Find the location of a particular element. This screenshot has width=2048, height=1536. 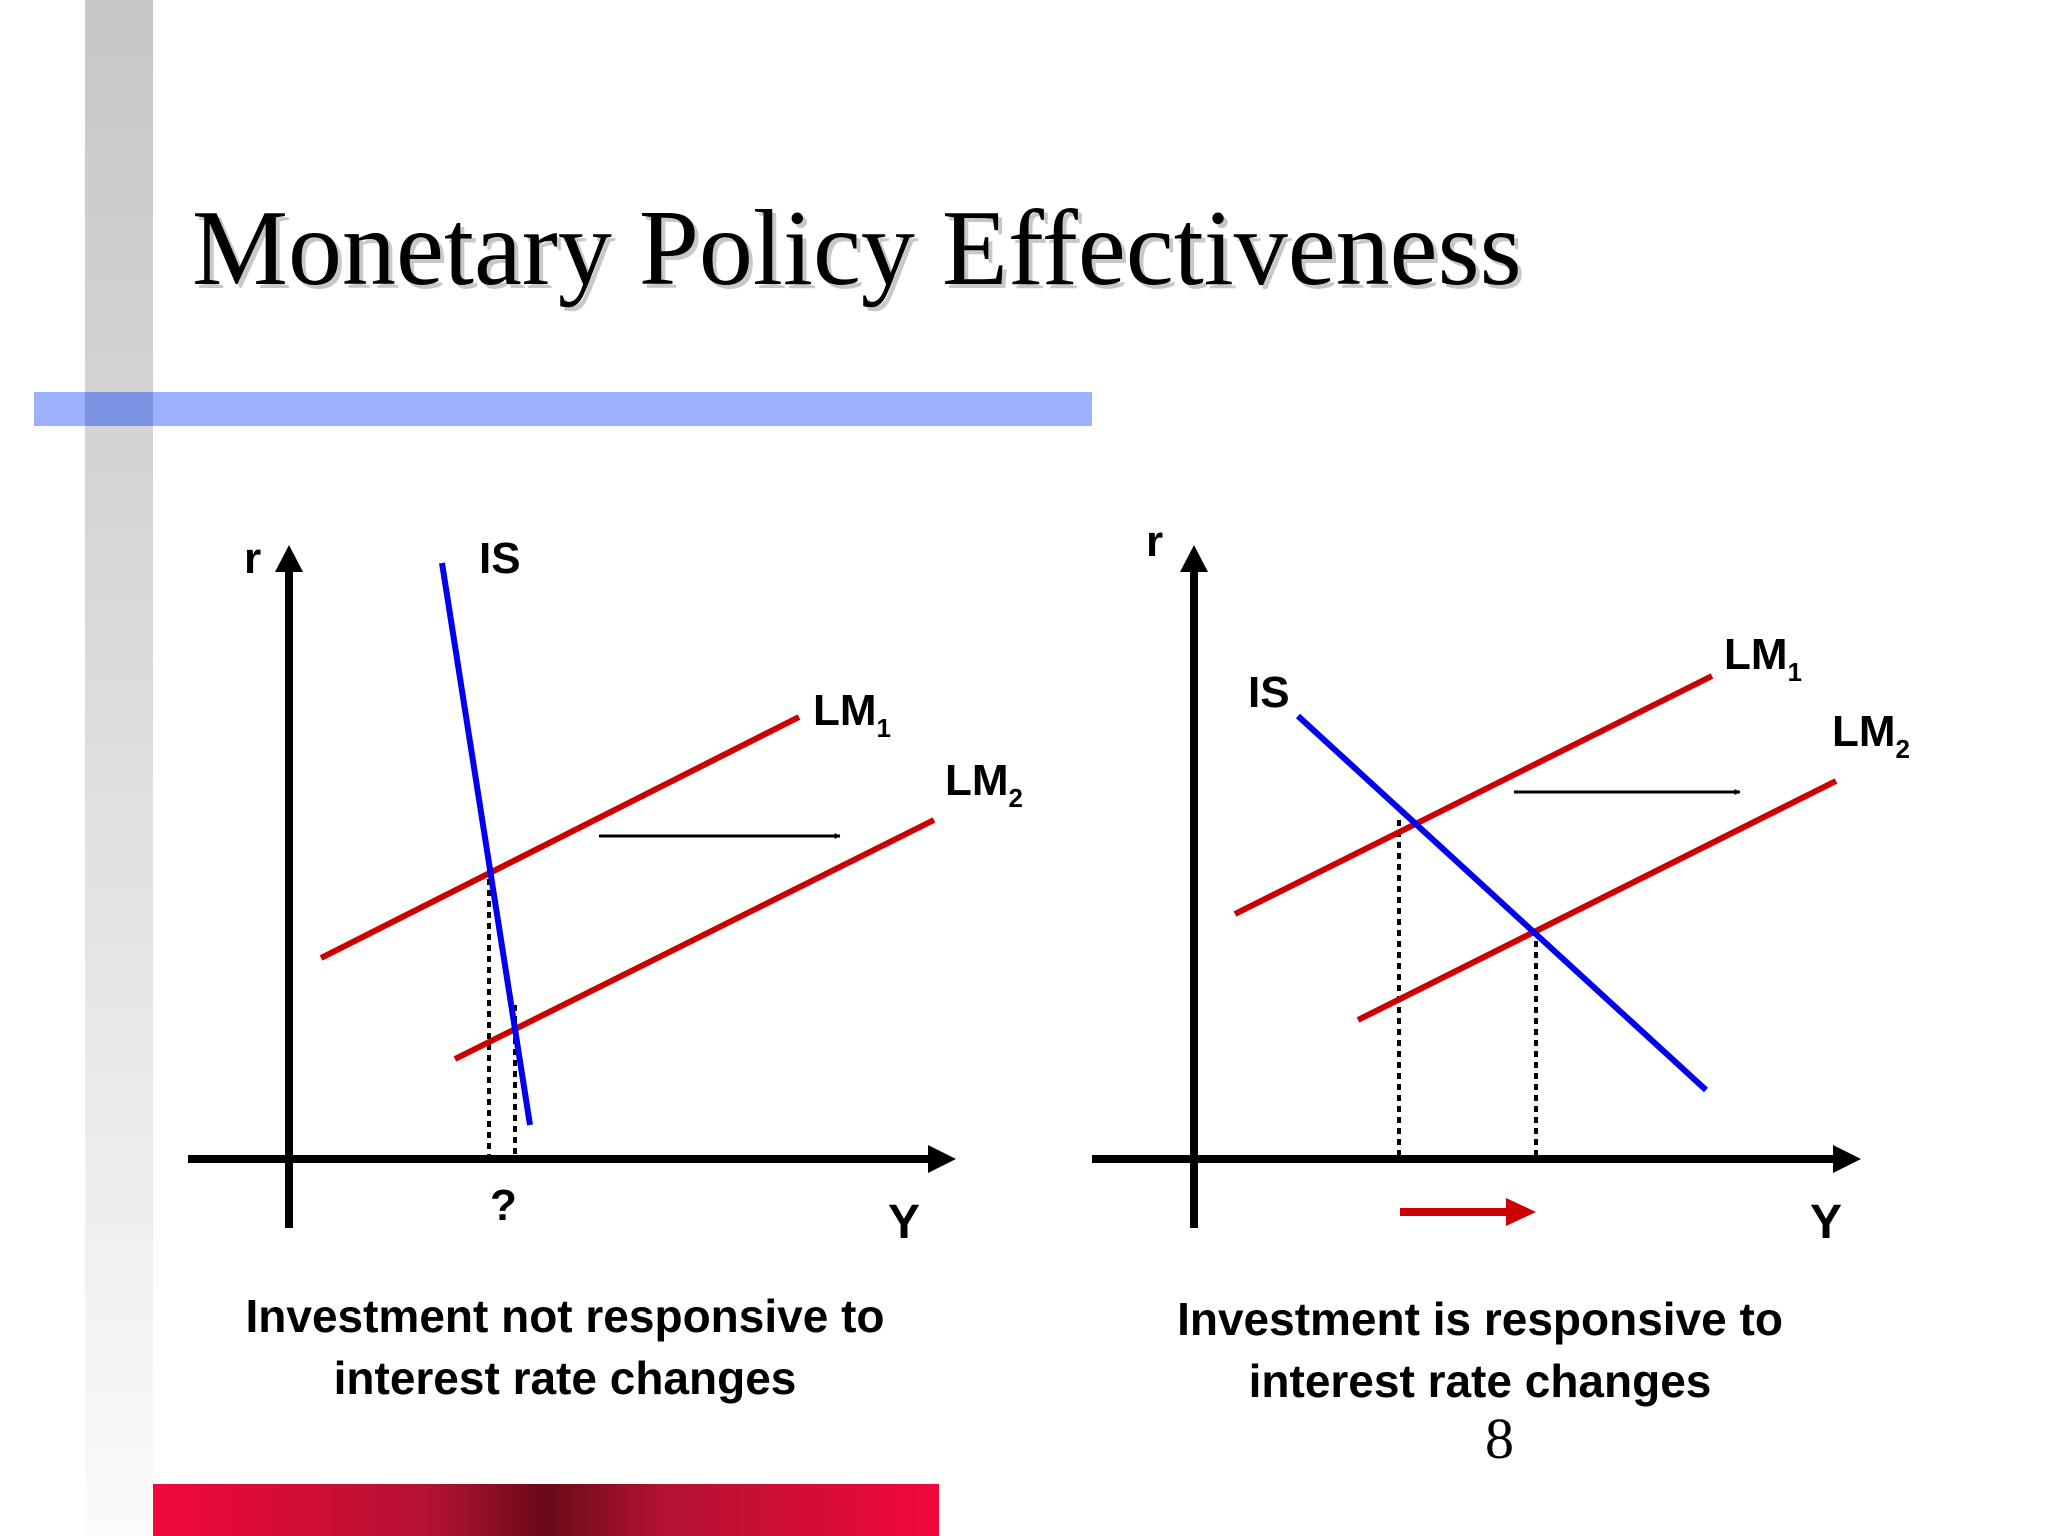

left-lm2-label: LM2 is located at coordinates (984, 784).